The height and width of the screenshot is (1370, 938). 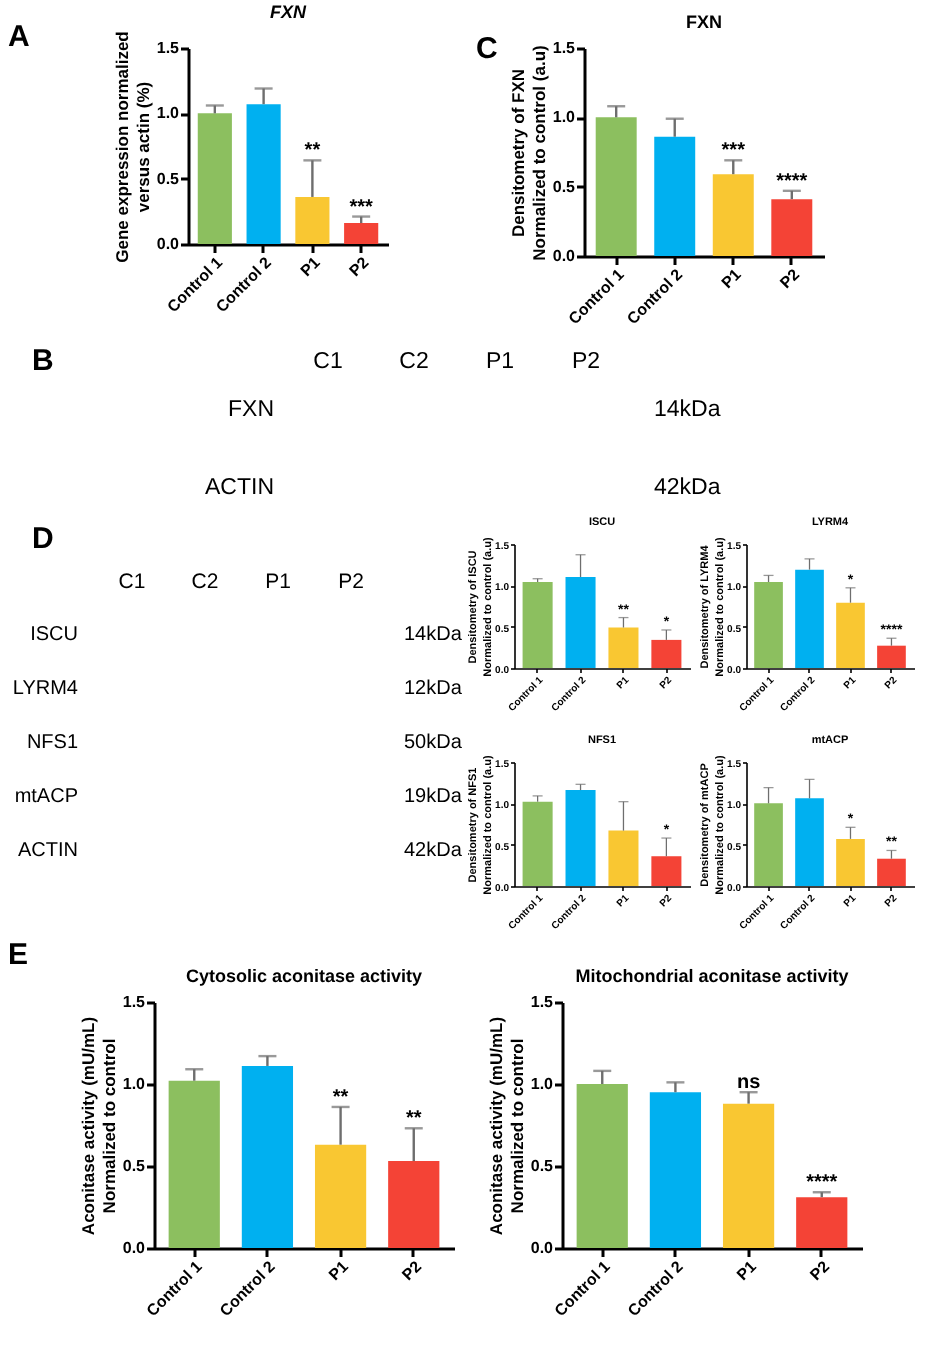 I want to click on category-label: 12kDa, so click(x=433, y=689).